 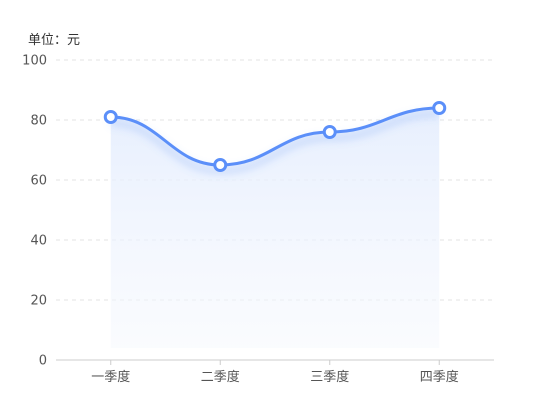 I want to click on x-tick-label: 一季度, so click(x=110, y=377).